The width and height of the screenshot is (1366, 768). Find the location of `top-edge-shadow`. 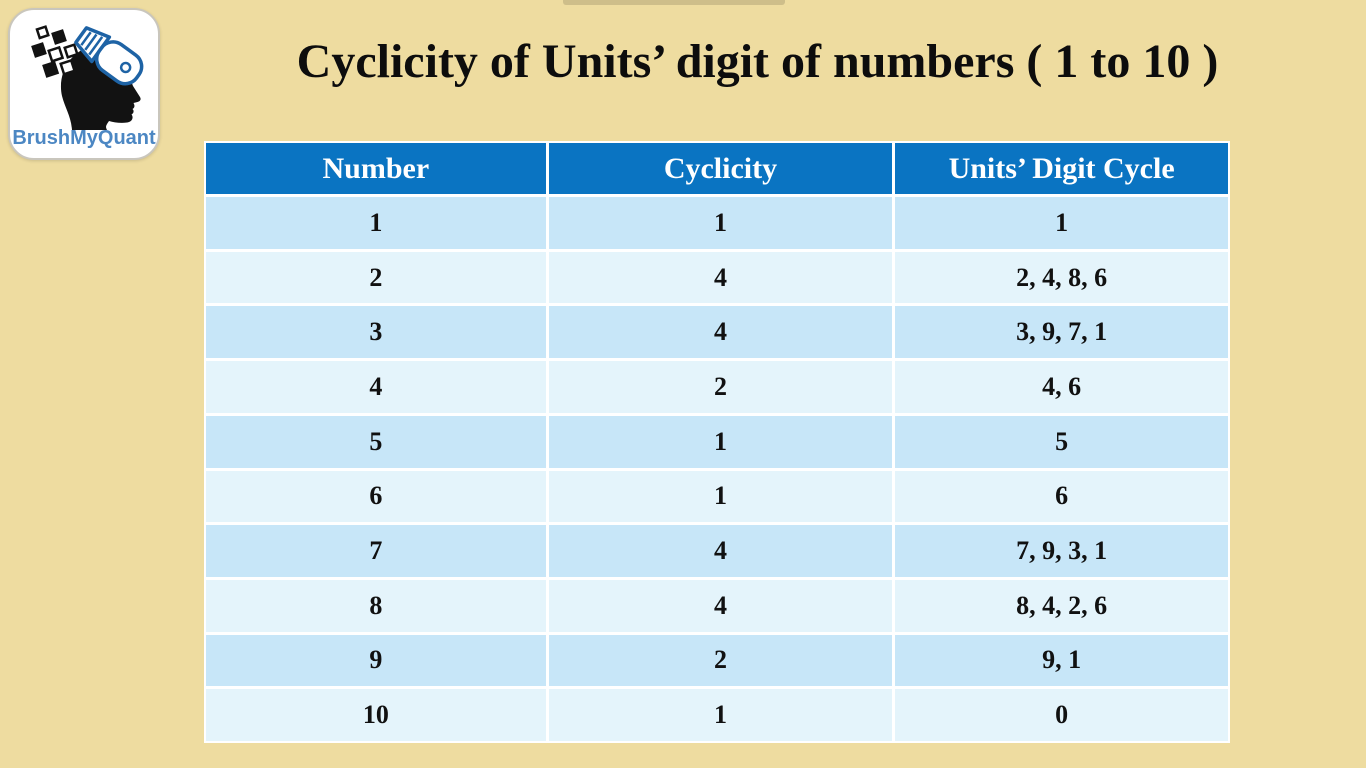

top-edge-shadow is located at coordinates (674, 2).